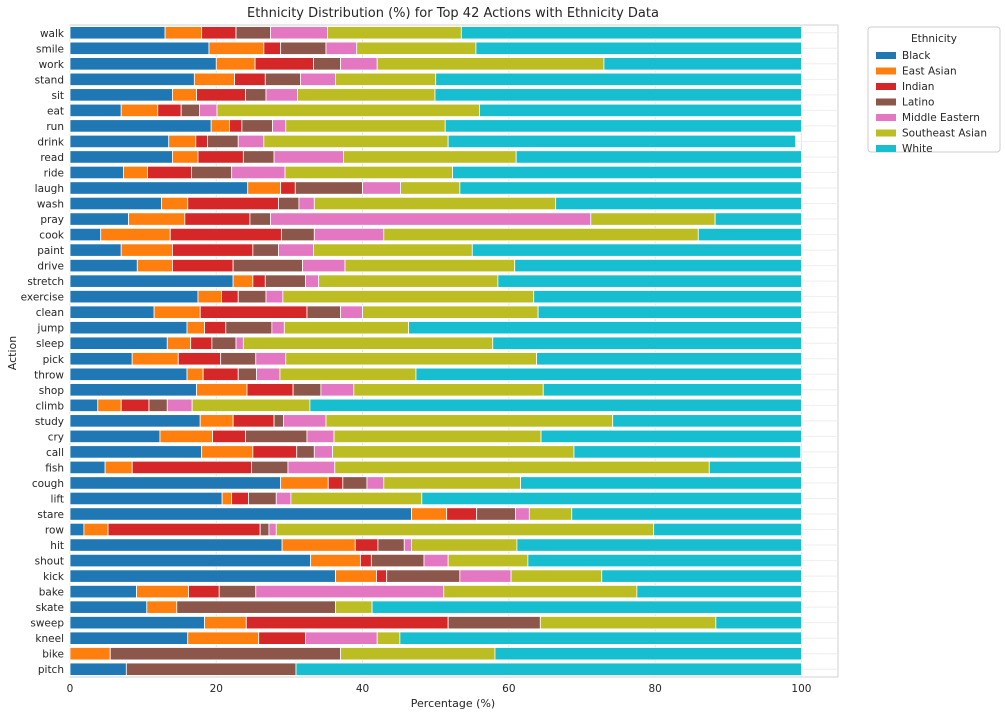 The height and width of the screenshot is (716, 1005). Describe the element at coordinates (55, 127) in the screenshot. I see `y-tick-label: run` at that location.